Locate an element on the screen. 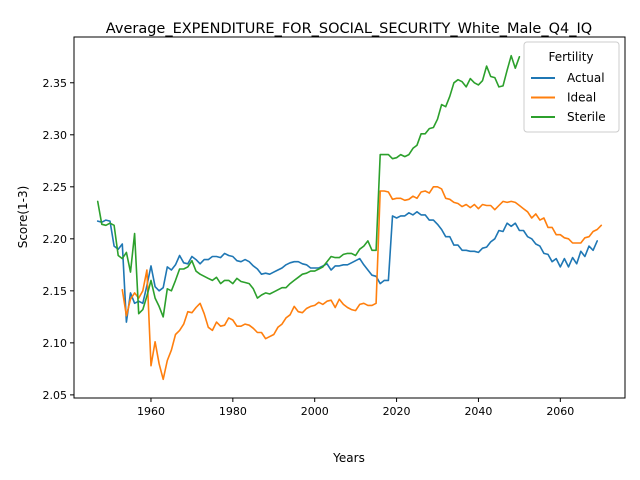  y-tick-label: 2.05 is located at coordinates (55, 395).